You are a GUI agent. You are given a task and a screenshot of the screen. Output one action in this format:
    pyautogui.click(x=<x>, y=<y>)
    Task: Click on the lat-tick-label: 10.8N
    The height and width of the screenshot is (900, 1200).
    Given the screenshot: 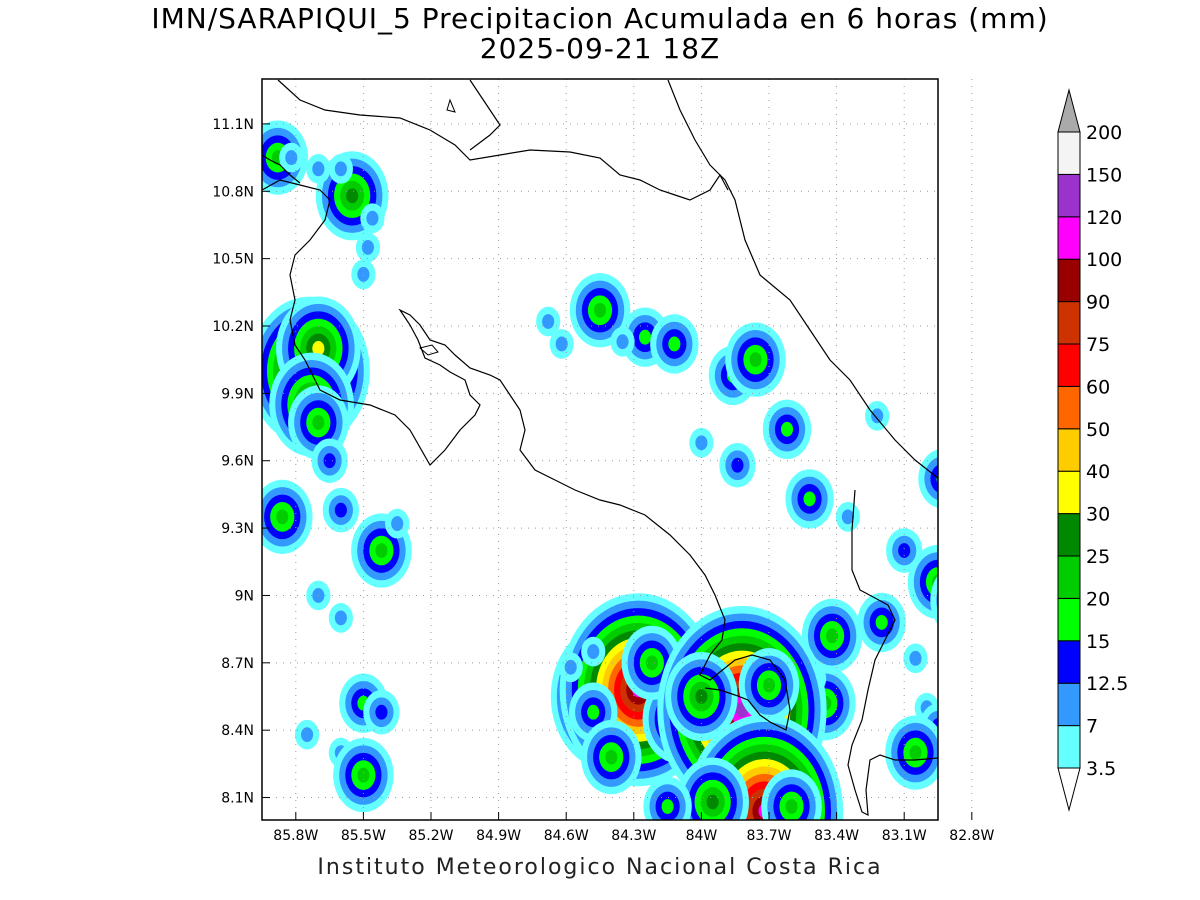 What is the action you would take?
    pyautogui.click(x=233, y=192)
    